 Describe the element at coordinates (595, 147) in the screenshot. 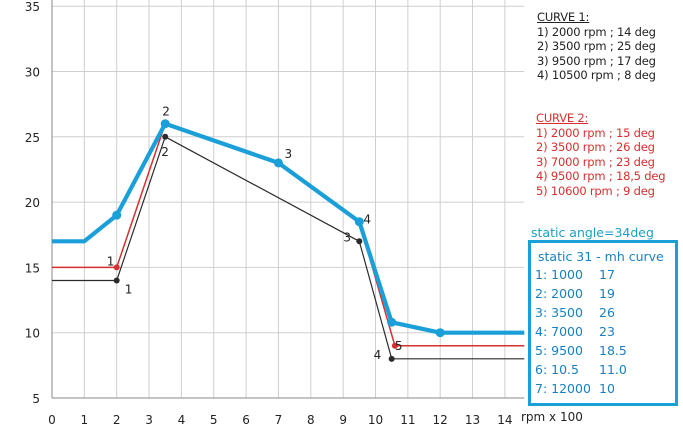

I see `curve-2-legend-item: 2) 3500 rpm ; 26 deg` at that location.